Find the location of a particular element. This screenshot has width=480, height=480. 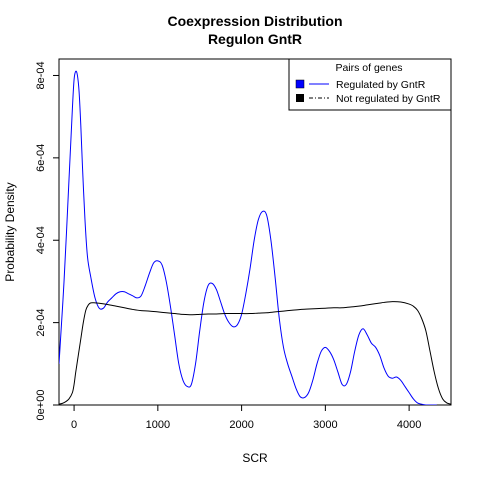

y-axis: 0e+00 2e-04 4e-04 6e-04 8e-04 is located at coordinates (47, 240).